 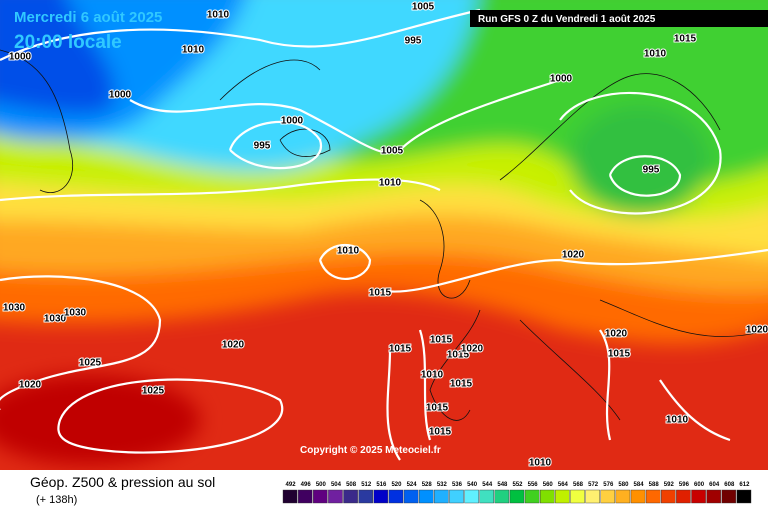 What do you see at coordinates (623, 485) in the screenshot?
I see `legend-value: 580` at bounding box center [623, 485].